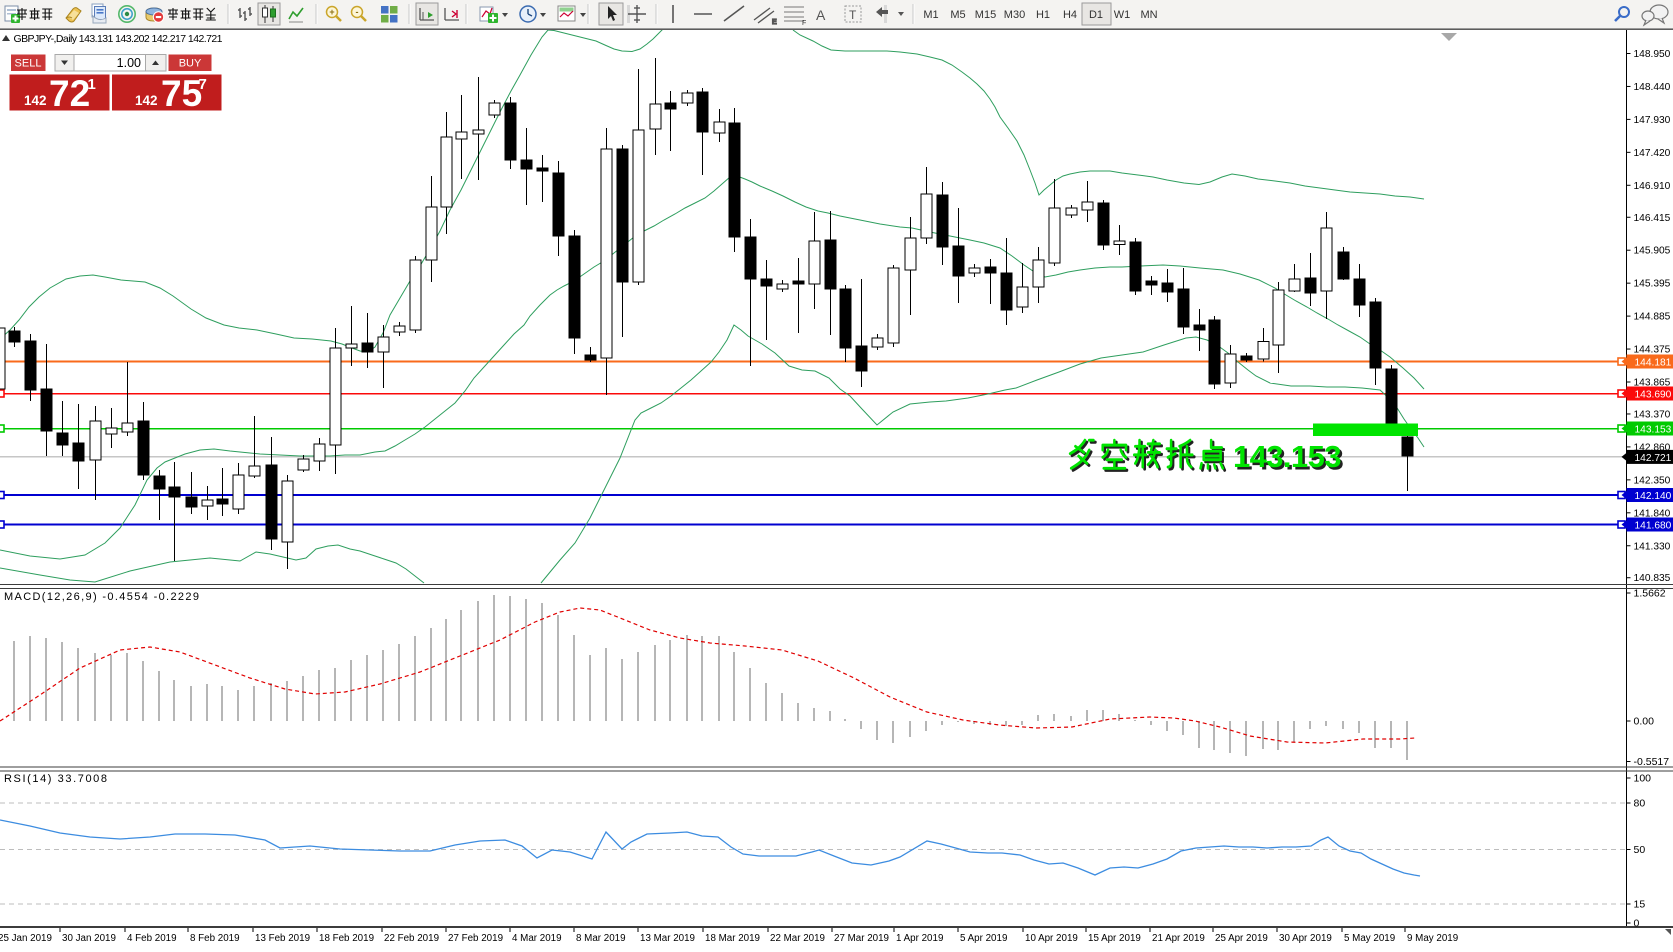 This screenshot has width=1673, height=952. What do you see at coordinates (1178, 938) in the screenshot?
I see `svg-text: 21 Apr 2019` at bounding box center [1178, 938].